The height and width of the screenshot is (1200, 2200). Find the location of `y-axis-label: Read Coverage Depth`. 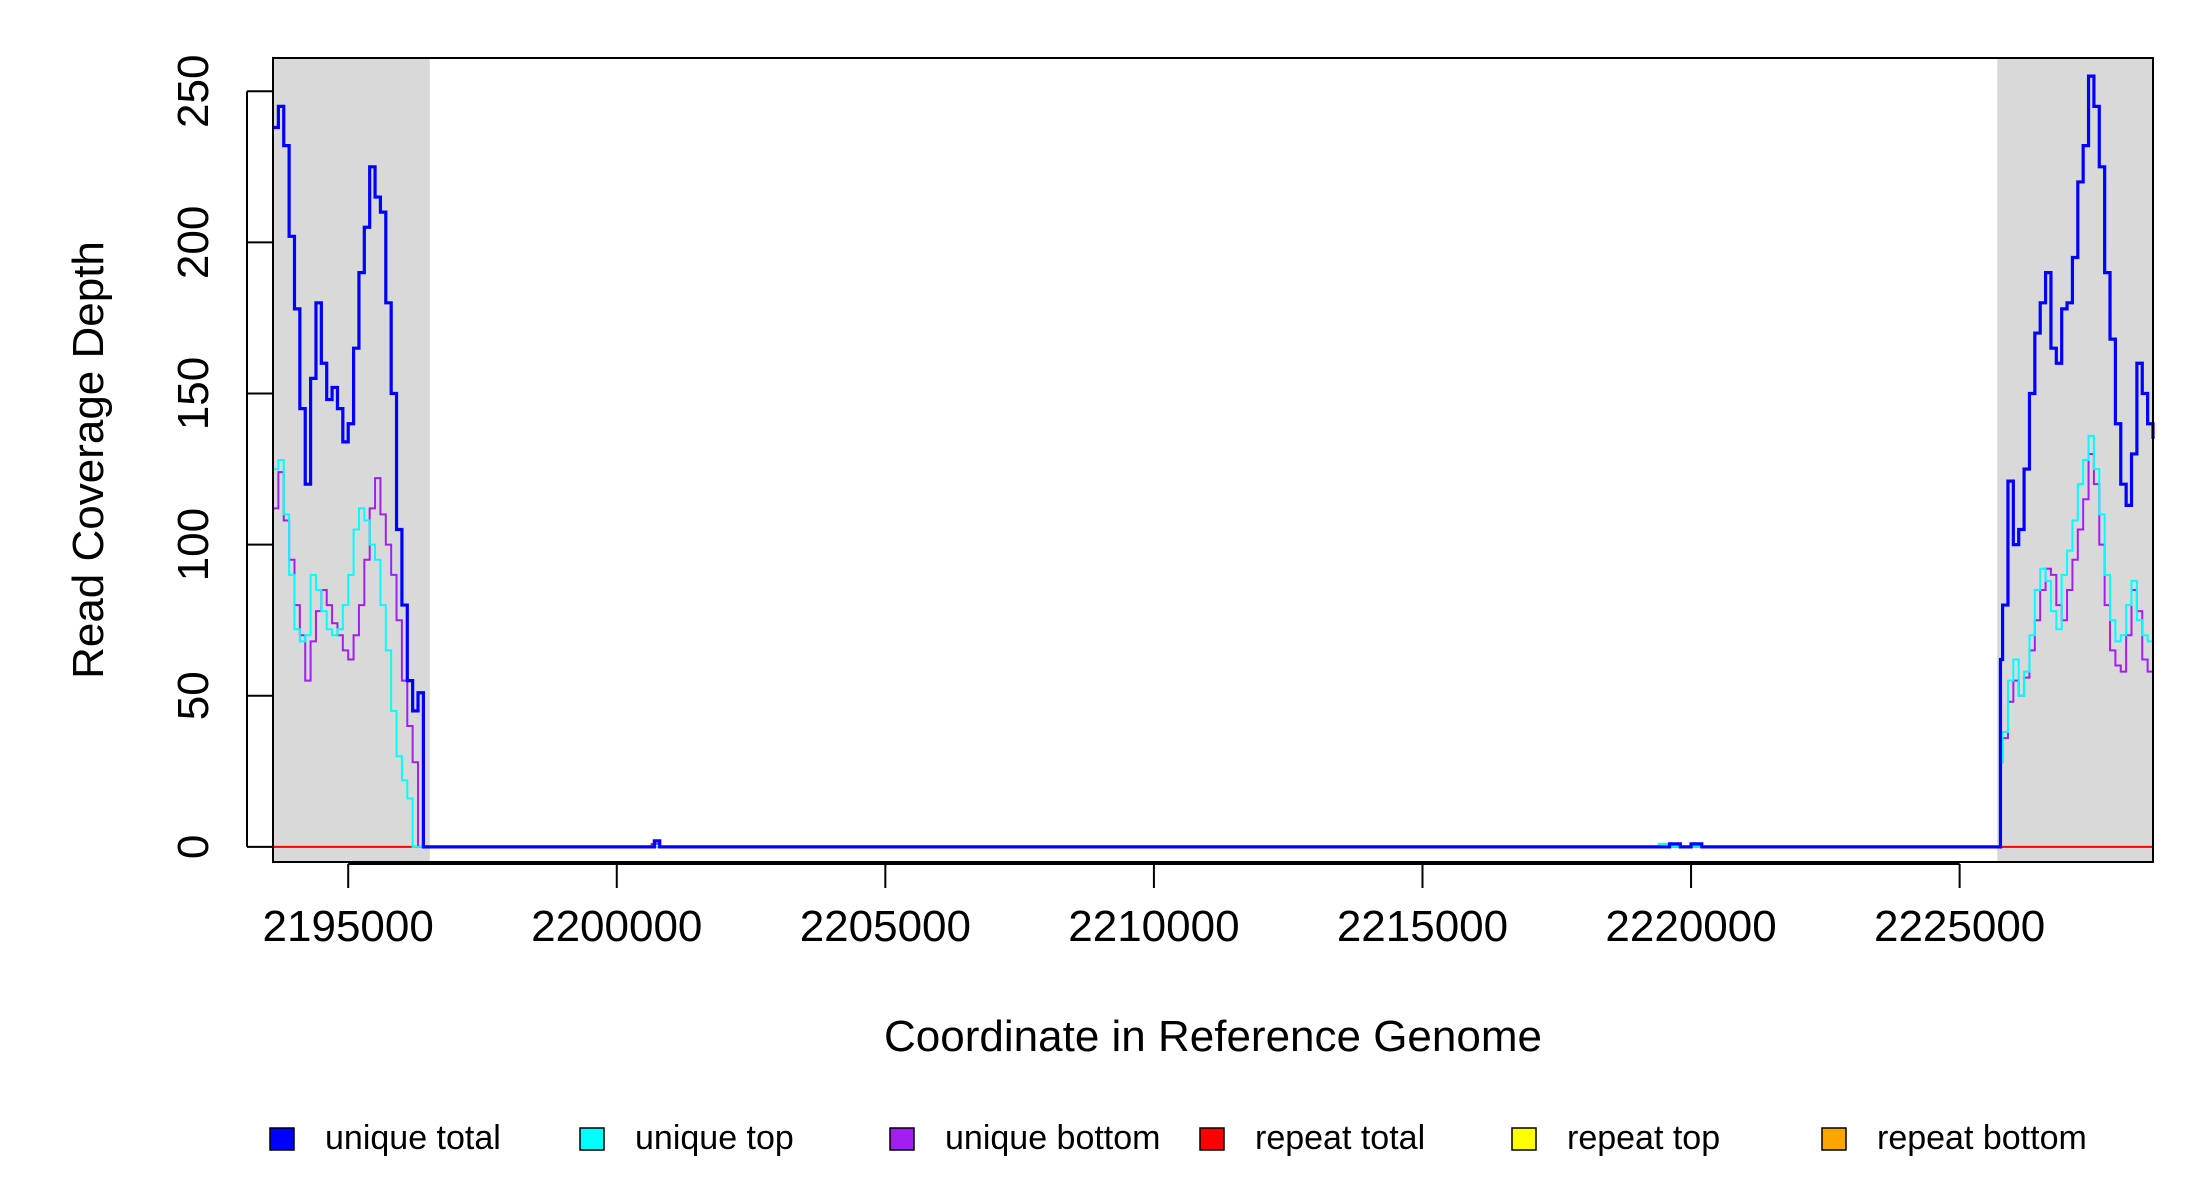

y-axis-label: Read Coverage Depth is located at coordinates (88, 460).